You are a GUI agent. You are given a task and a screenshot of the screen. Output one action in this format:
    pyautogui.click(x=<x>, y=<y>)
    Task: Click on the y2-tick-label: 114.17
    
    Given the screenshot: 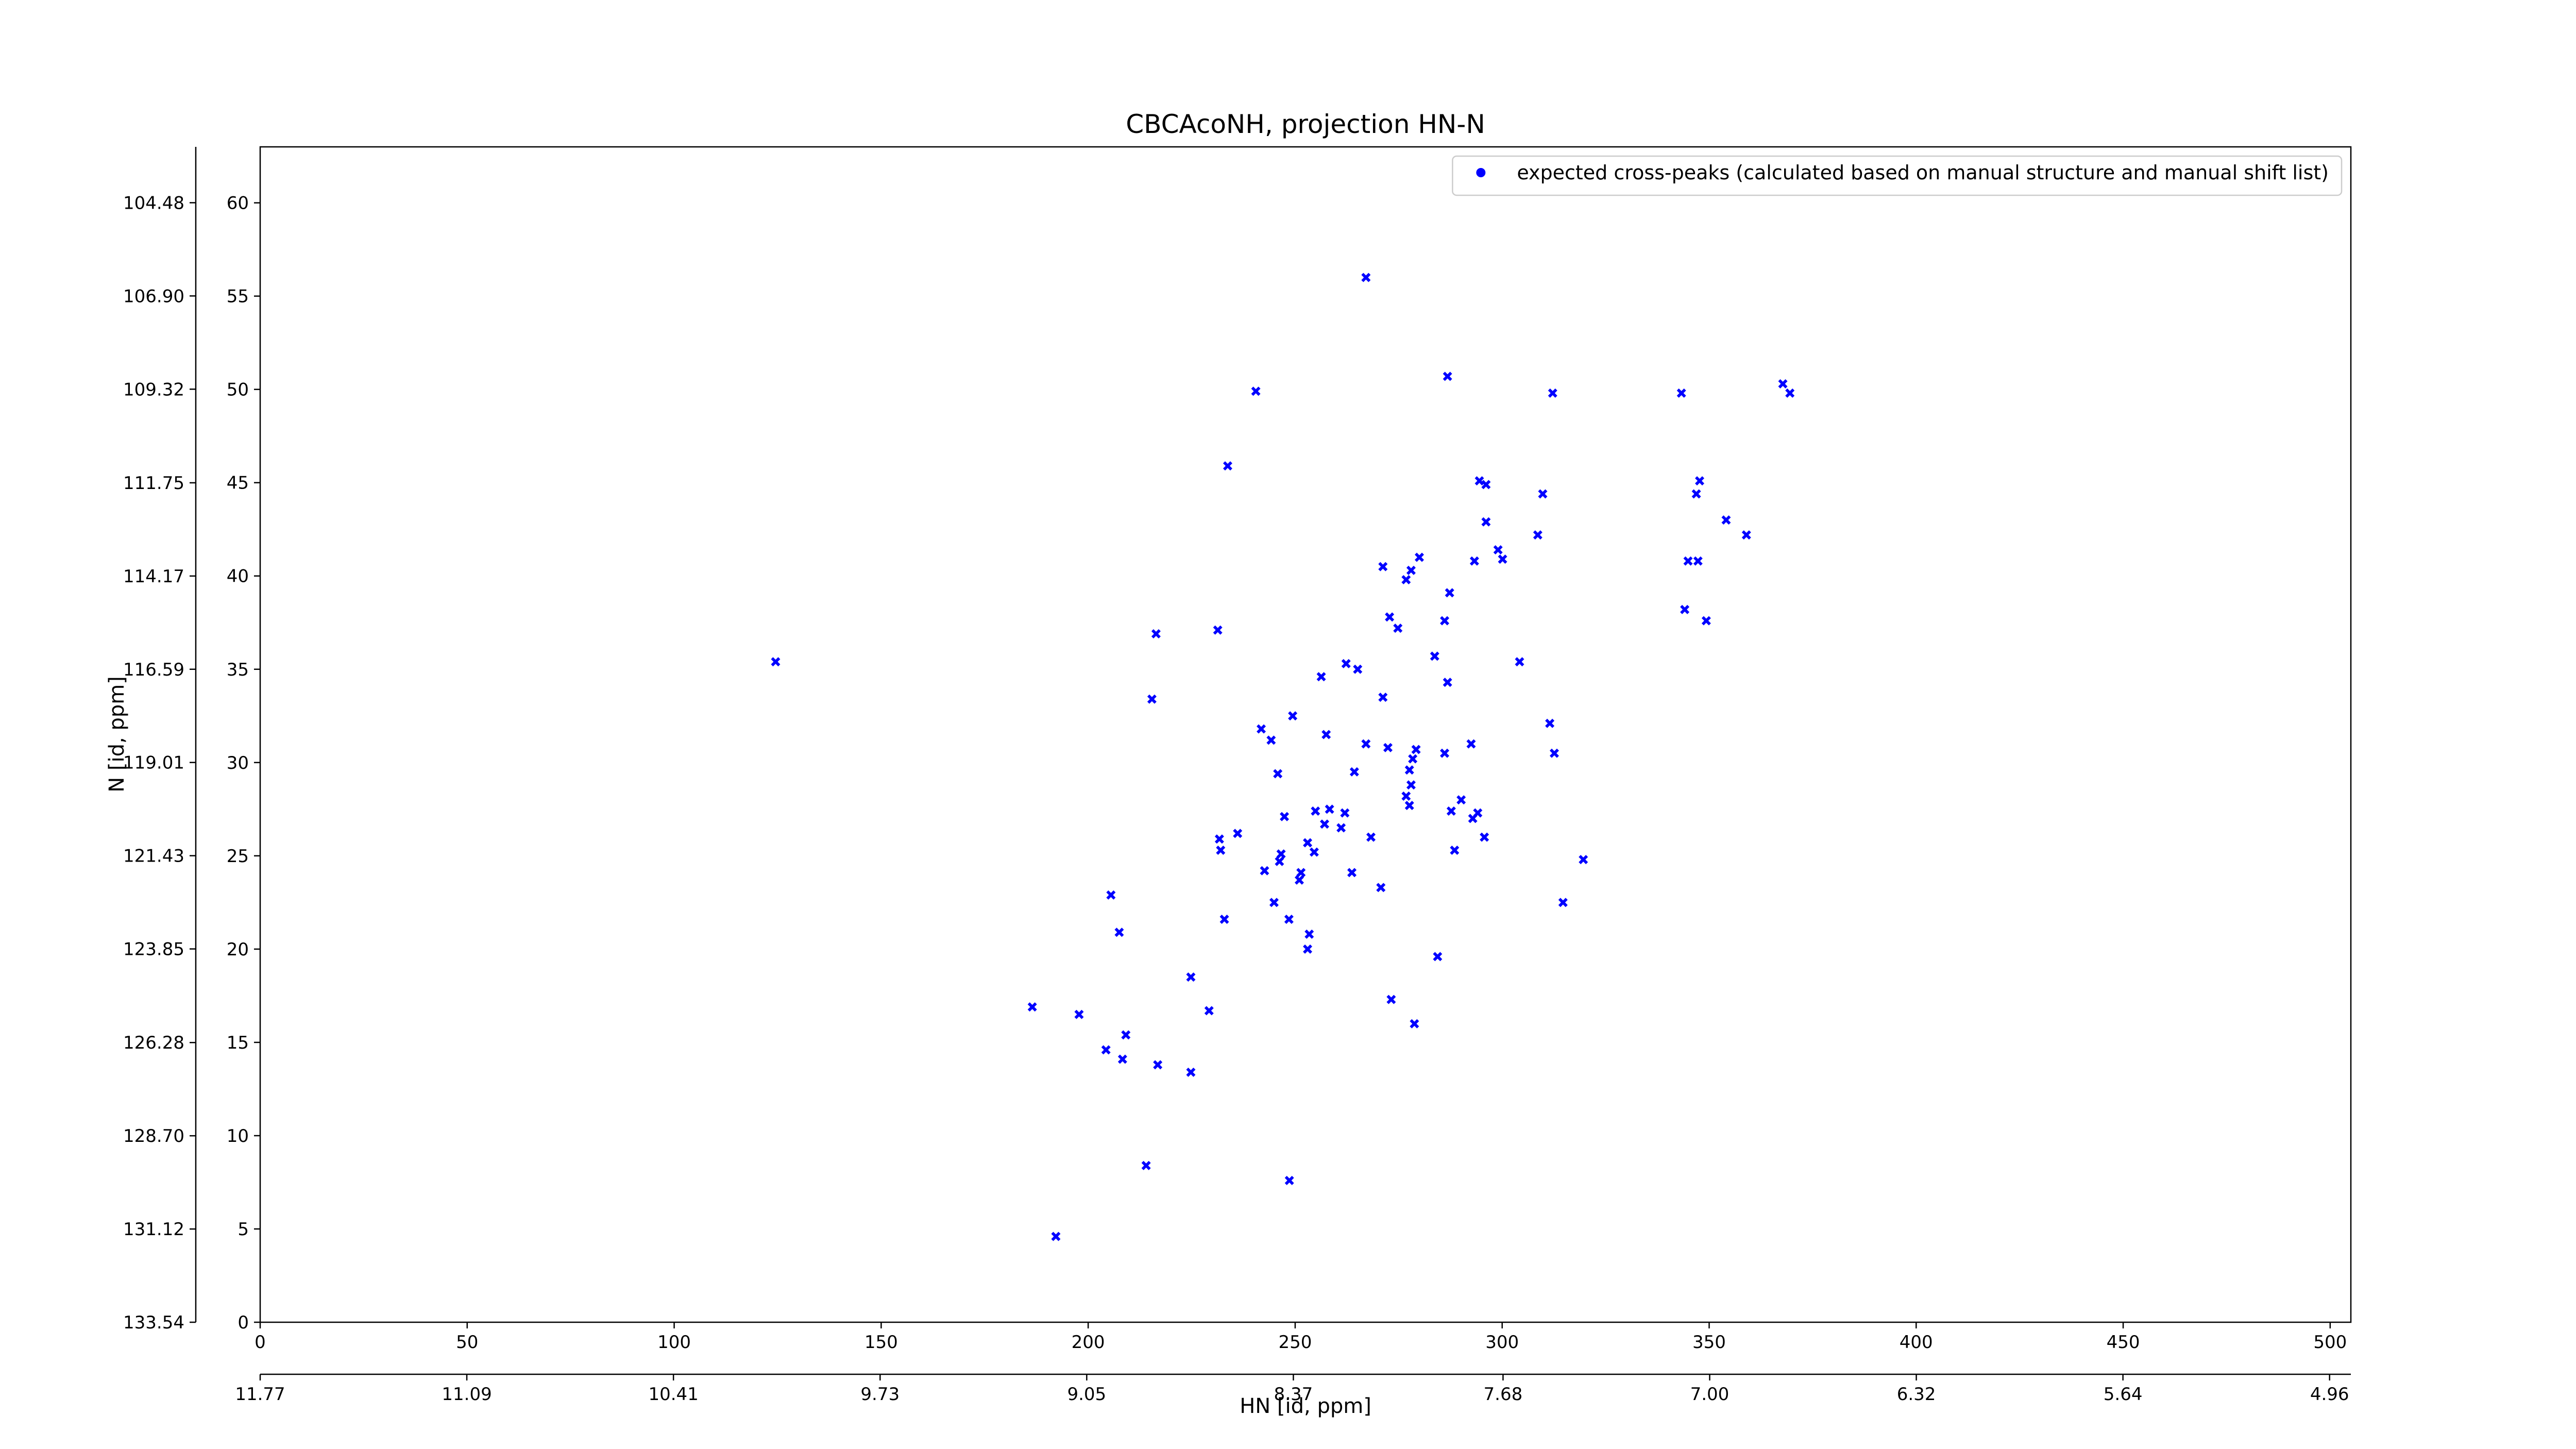 What is the action you would take?
    pyautogui.click(x=153, y=576)
    